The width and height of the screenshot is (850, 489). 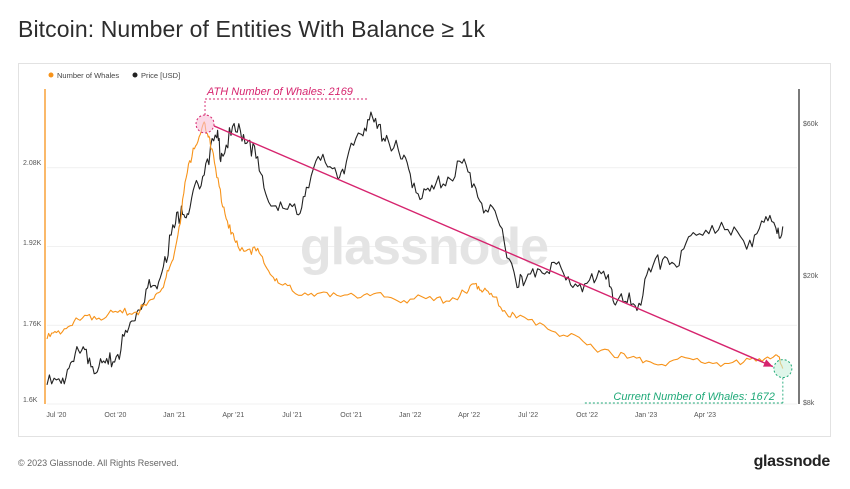 I want to click on y-left-tick-2: 1.92K, so click(x=32, y=243).